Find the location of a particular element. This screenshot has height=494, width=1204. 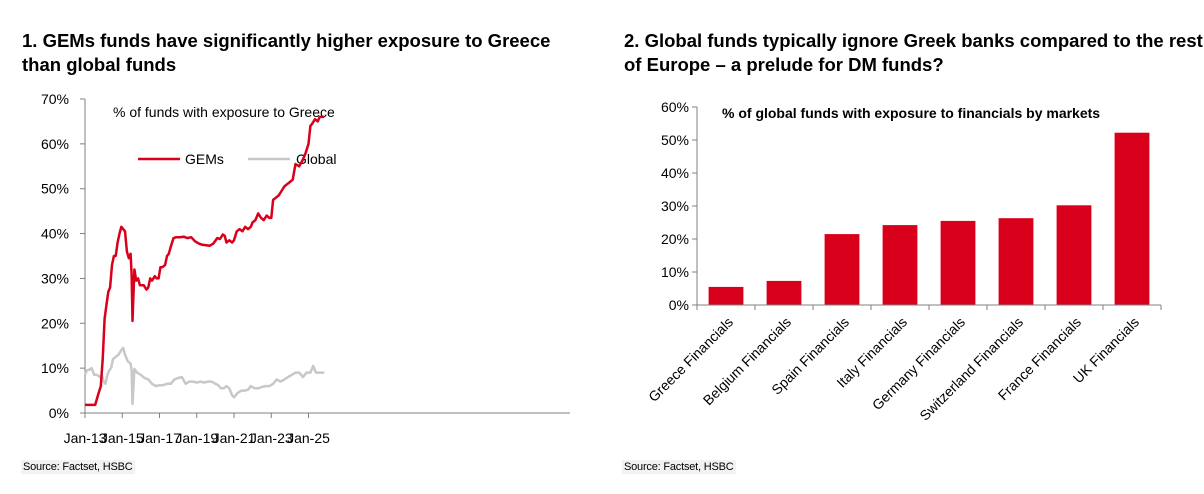

line-x-tick-label: Jan-23 is located at coordinates (271, 438).